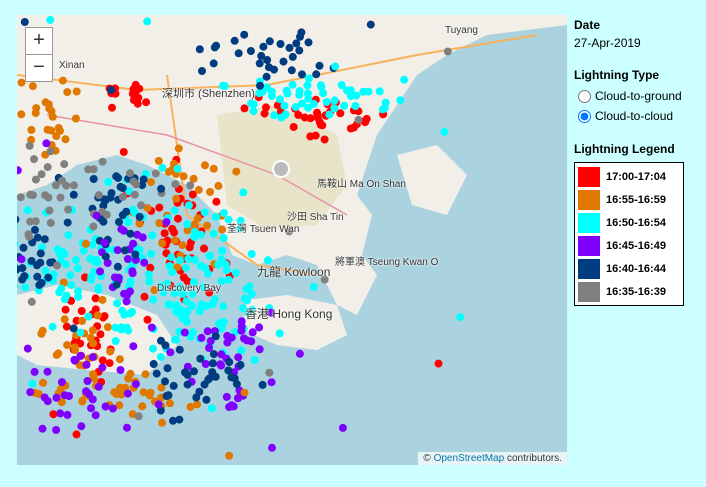 The image size is (706, 487). Describe the element at coordinates (315, 217) in the screenshot. I see `place-label: 沙田 Sha Tin` at that location.